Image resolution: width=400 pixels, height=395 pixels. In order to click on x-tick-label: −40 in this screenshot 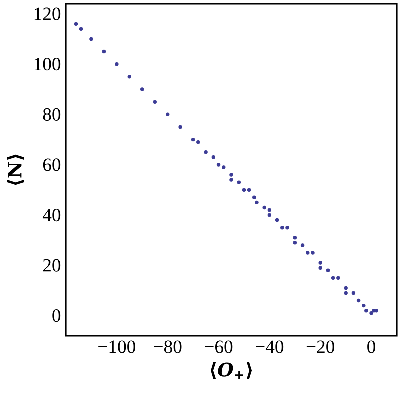, I will do `click(270, 347)`.